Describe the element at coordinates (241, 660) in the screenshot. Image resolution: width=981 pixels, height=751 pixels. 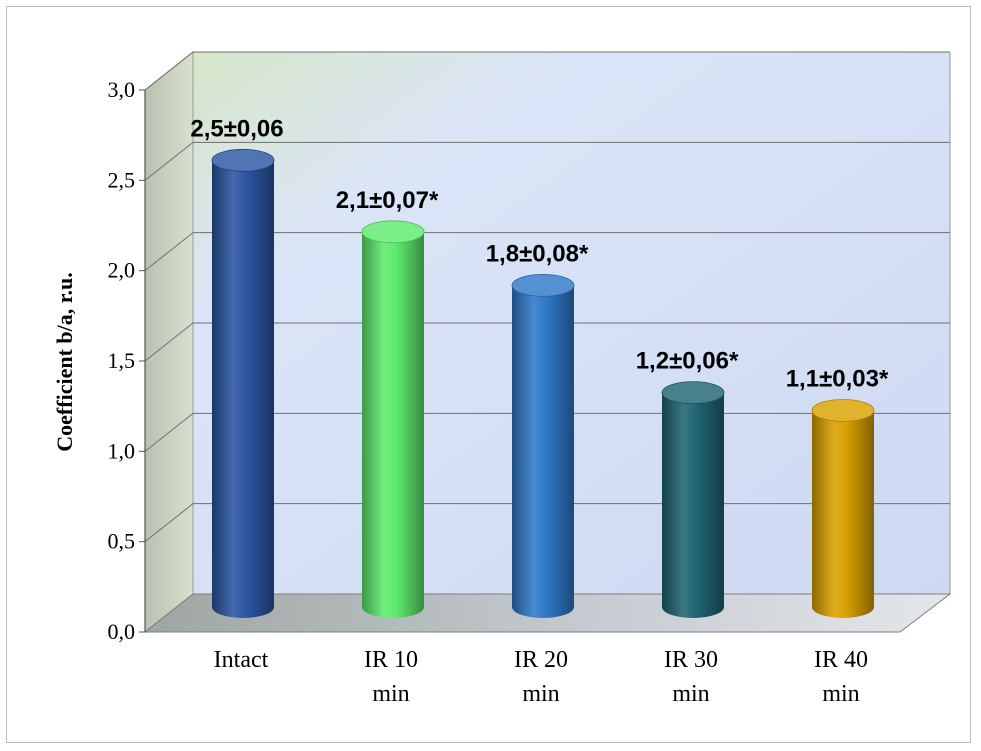
I see `x-tick-label: Intact` at that location.